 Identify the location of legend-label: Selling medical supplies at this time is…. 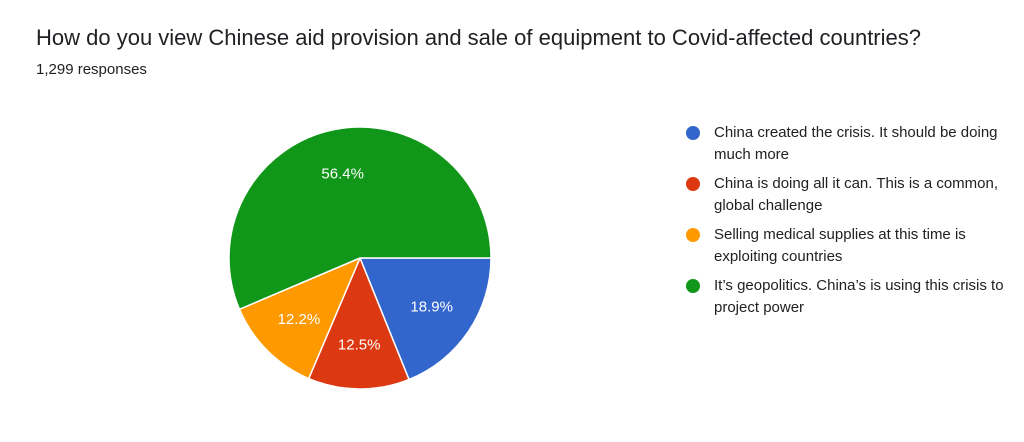
(840, 245).